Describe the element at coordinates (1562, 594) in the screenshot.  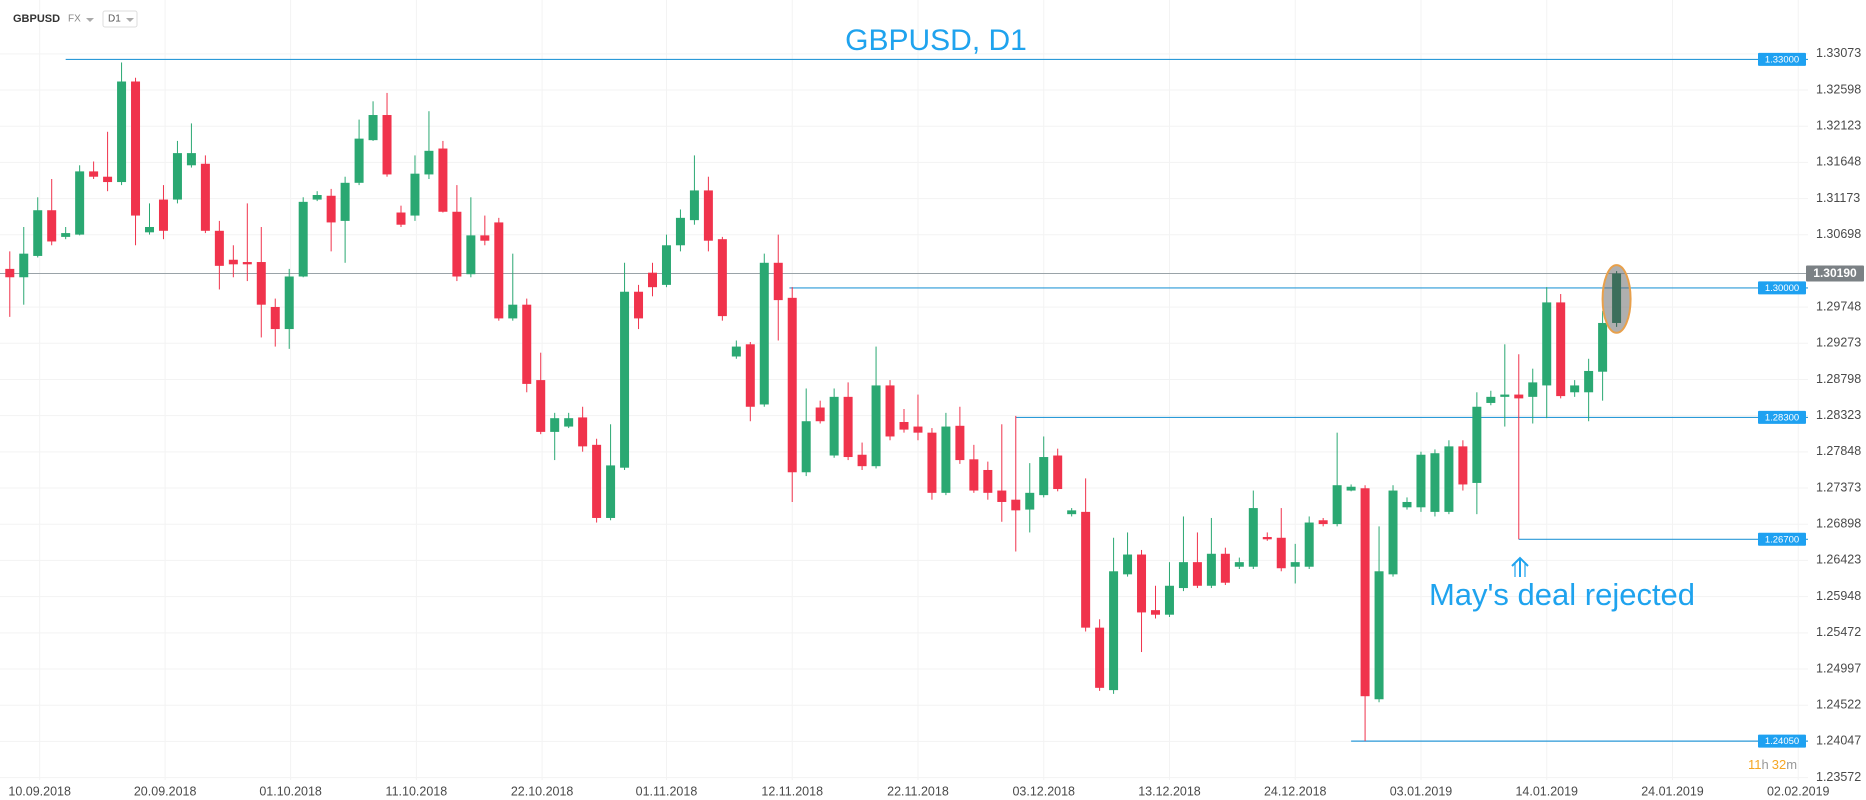
I see `annotation: May's deal rejected` at that location.